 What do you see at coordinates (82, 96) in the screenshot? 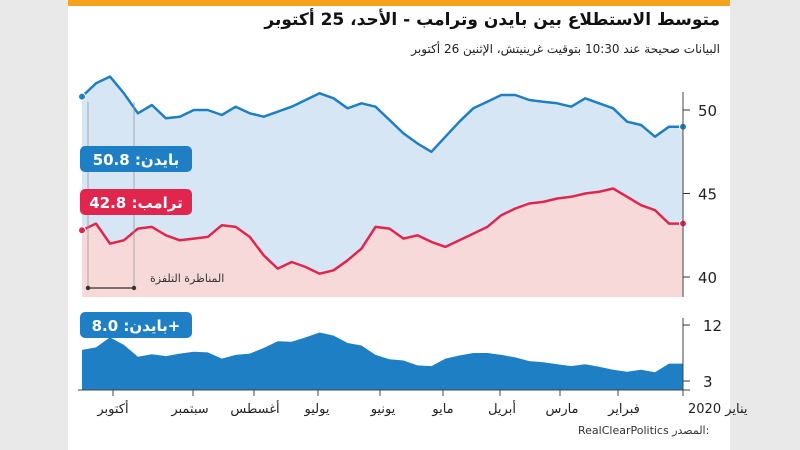
I see `biden-end-point` at bounding box center [82, 96].